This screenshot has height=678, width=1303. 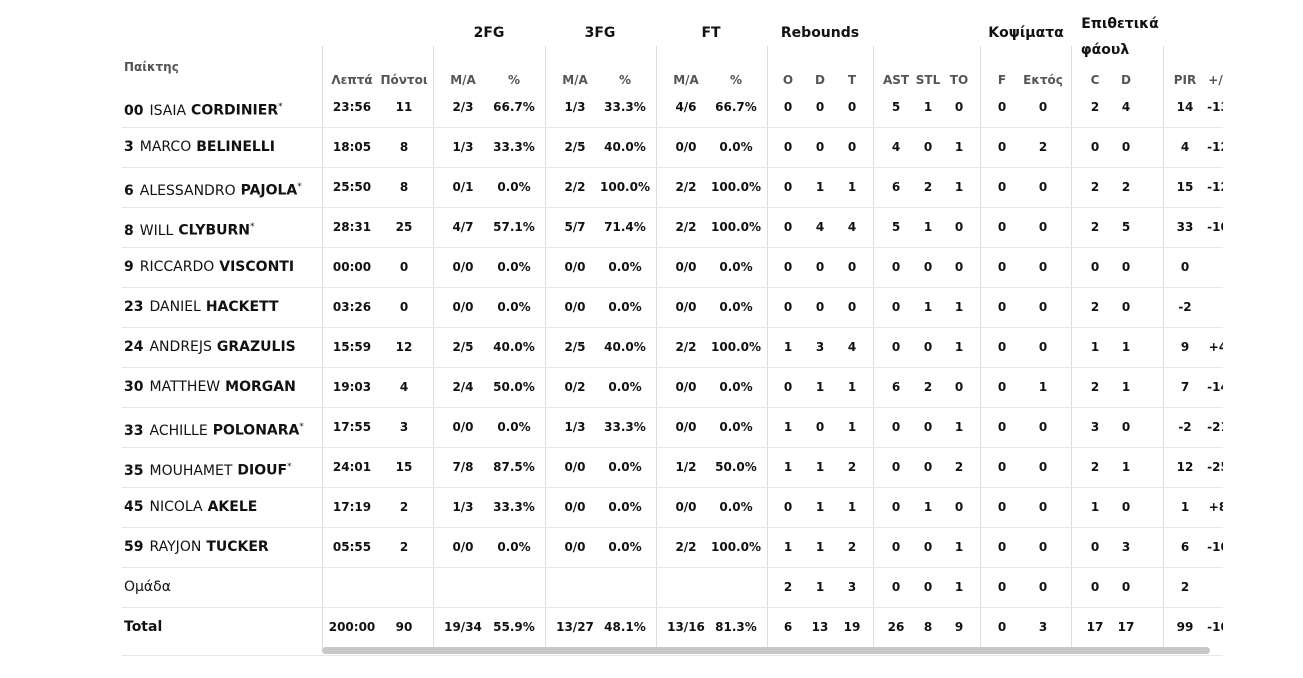 What do you see at coordinates (143, 627) in the screenshot?
I see `total-label: Total` at bounding box center [143, 627].